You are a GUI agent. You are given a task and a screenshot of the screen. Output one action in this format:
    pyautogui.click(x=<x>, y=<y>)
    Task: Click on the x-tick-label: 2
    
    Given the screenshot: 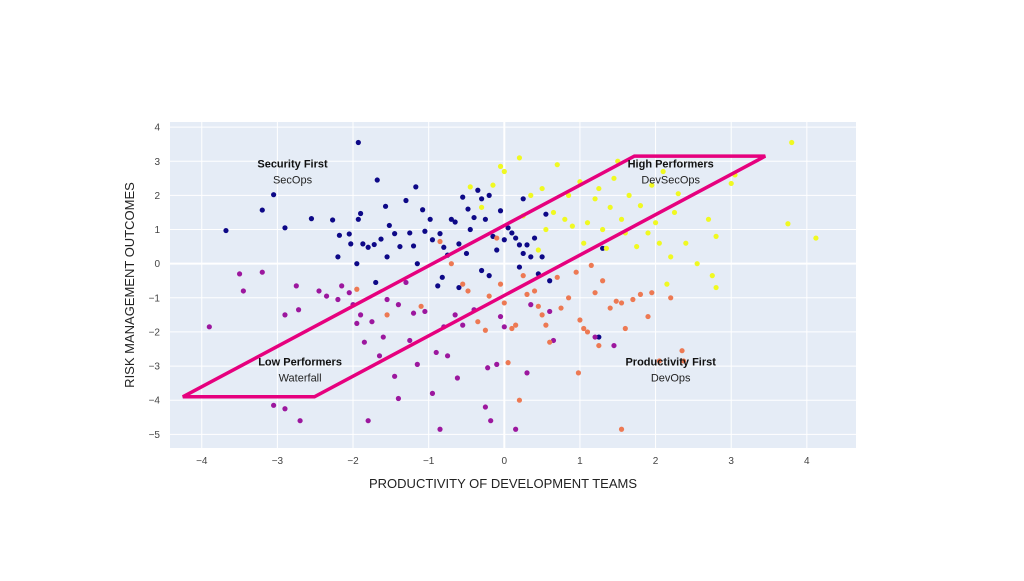 What is the action you would take?
    pyautogui.click(x=656, y=461)
    